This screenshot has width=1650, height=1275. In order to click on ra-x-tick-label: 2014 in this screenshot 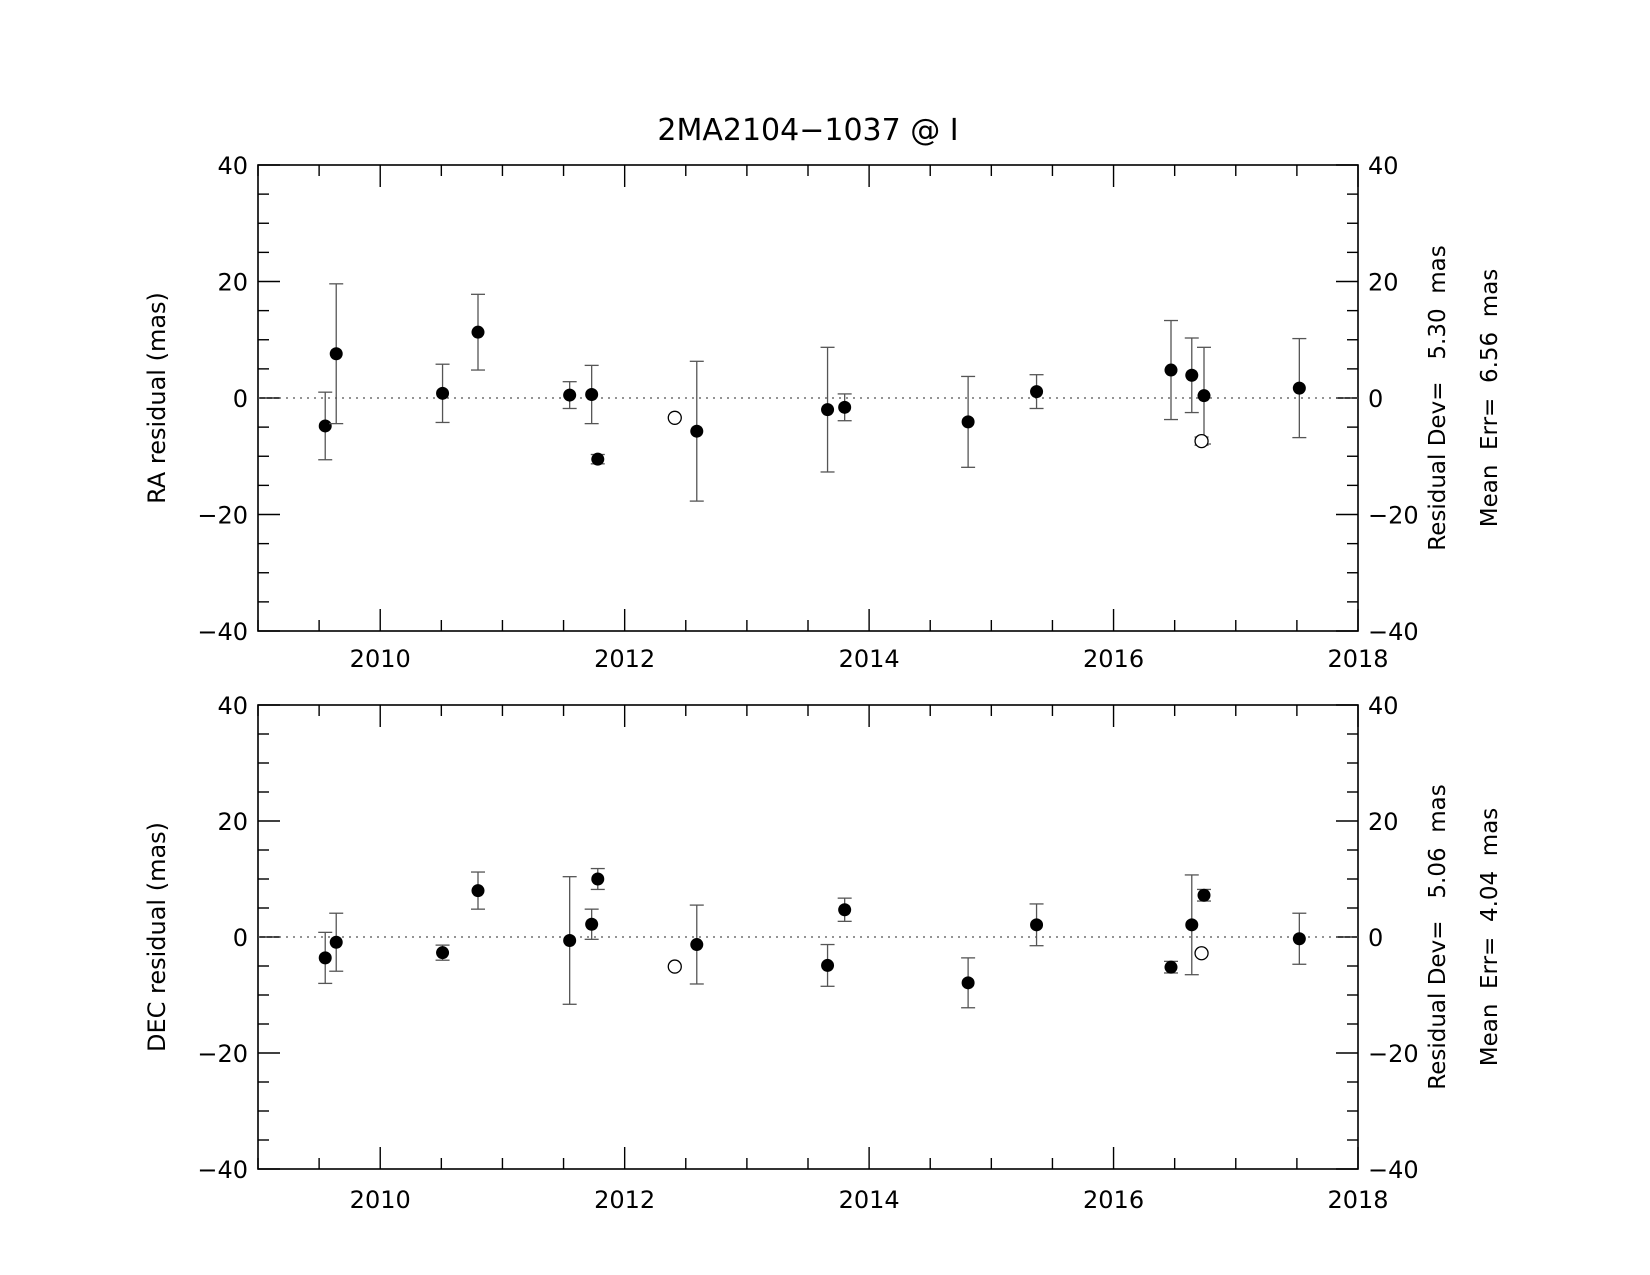, I will do `click(869, 659)`.